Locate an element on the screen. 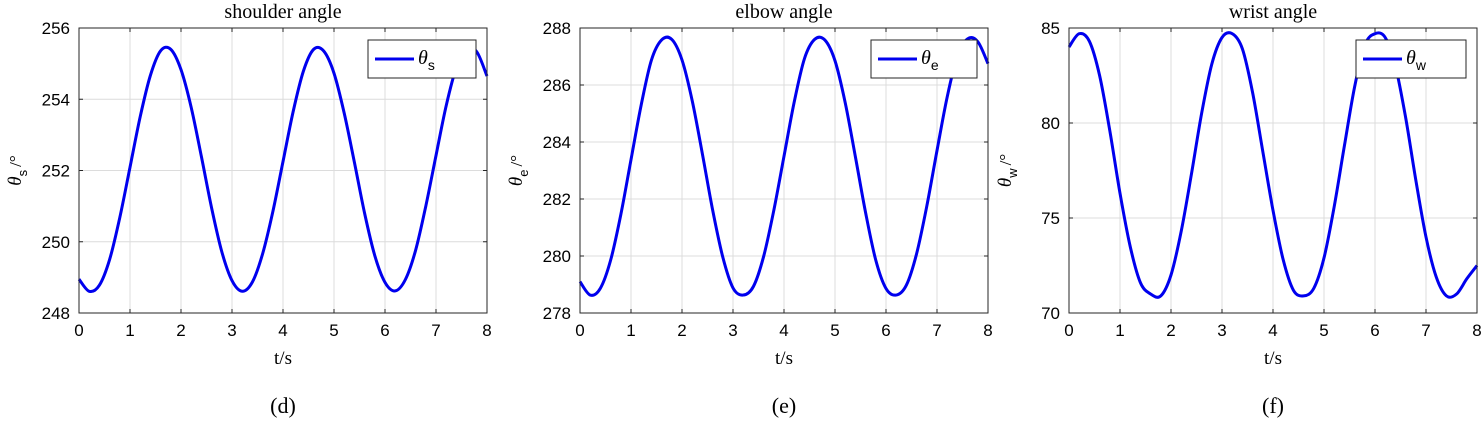  panel-caption: (e) is located at coordinates (784, 405).